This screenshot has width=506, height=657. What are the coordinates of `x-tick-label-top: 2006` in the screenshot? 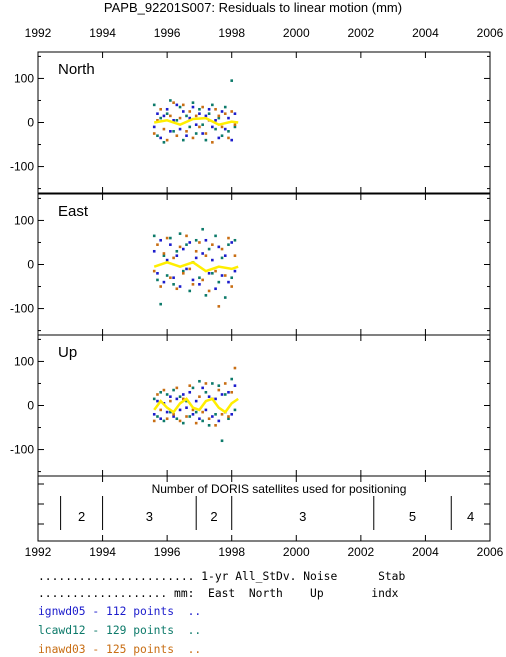 It's located at (490, 33).